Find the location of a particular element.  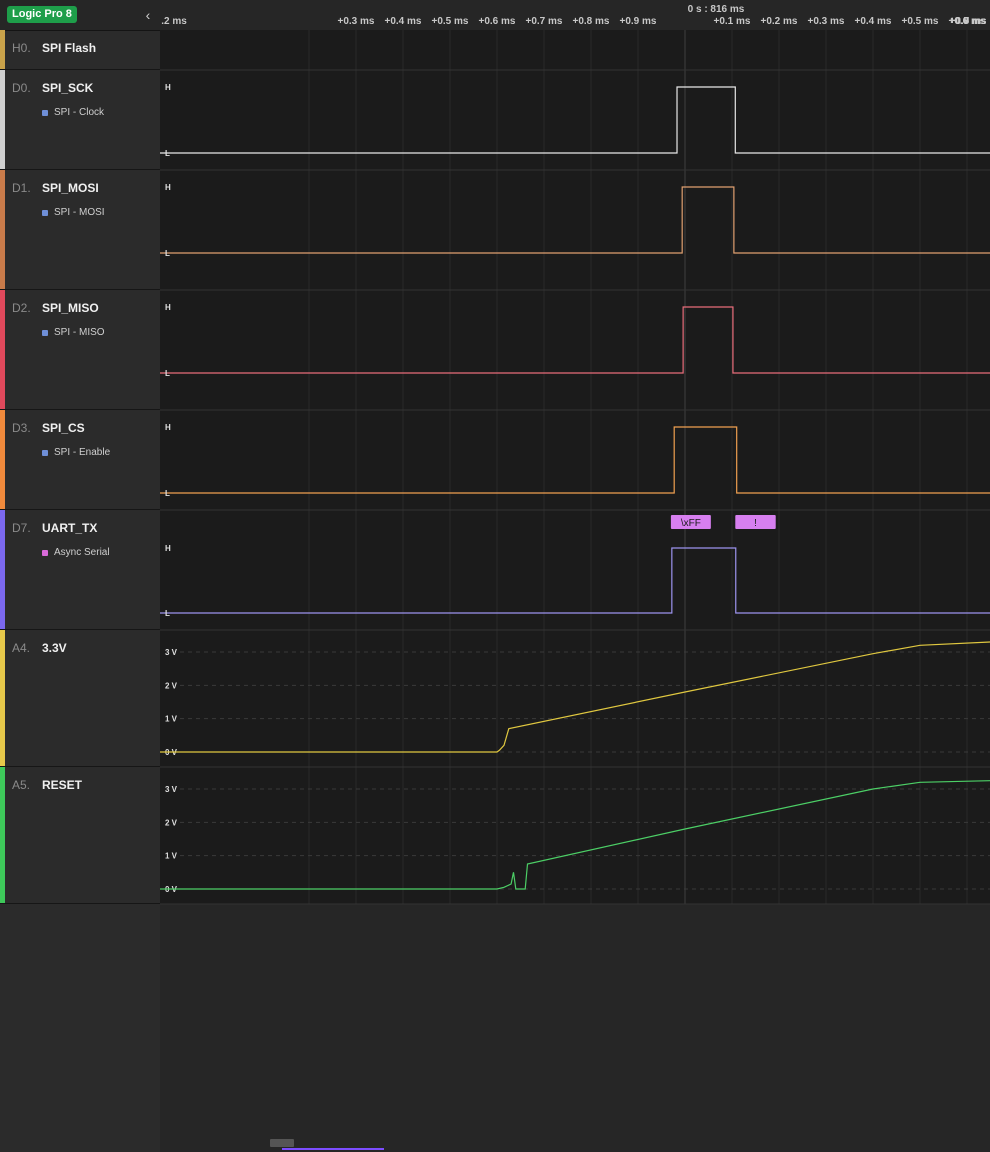

channel-id: A5. is located at coordinates (21, 785).